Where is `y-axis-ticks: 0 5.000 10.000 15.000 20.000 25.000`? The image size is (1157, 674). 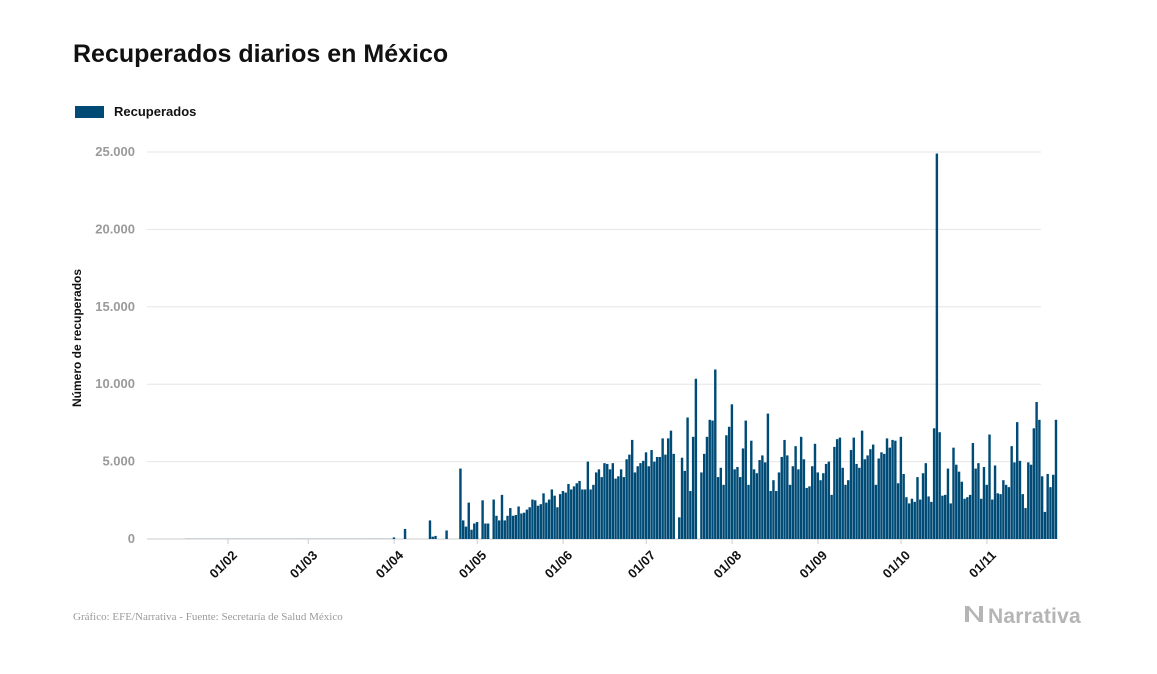 y-axis-ticks: 0 5.000 10.000 15.000 20.000 25.000 is located at coordinates (115, 345).